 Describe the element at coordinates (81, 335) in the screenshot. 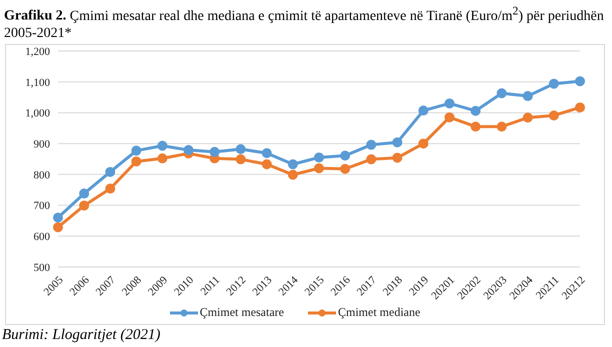

I see `text: Burimi: Llogaritjet (2021)` at that location.